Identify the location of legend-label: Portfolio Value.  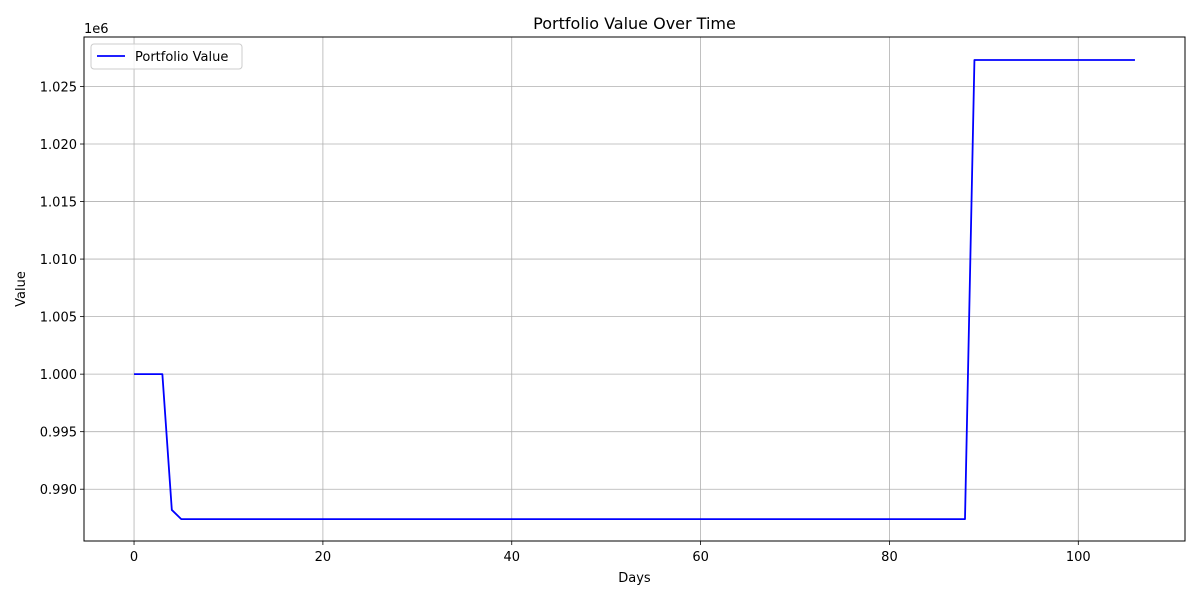
(181, 57).